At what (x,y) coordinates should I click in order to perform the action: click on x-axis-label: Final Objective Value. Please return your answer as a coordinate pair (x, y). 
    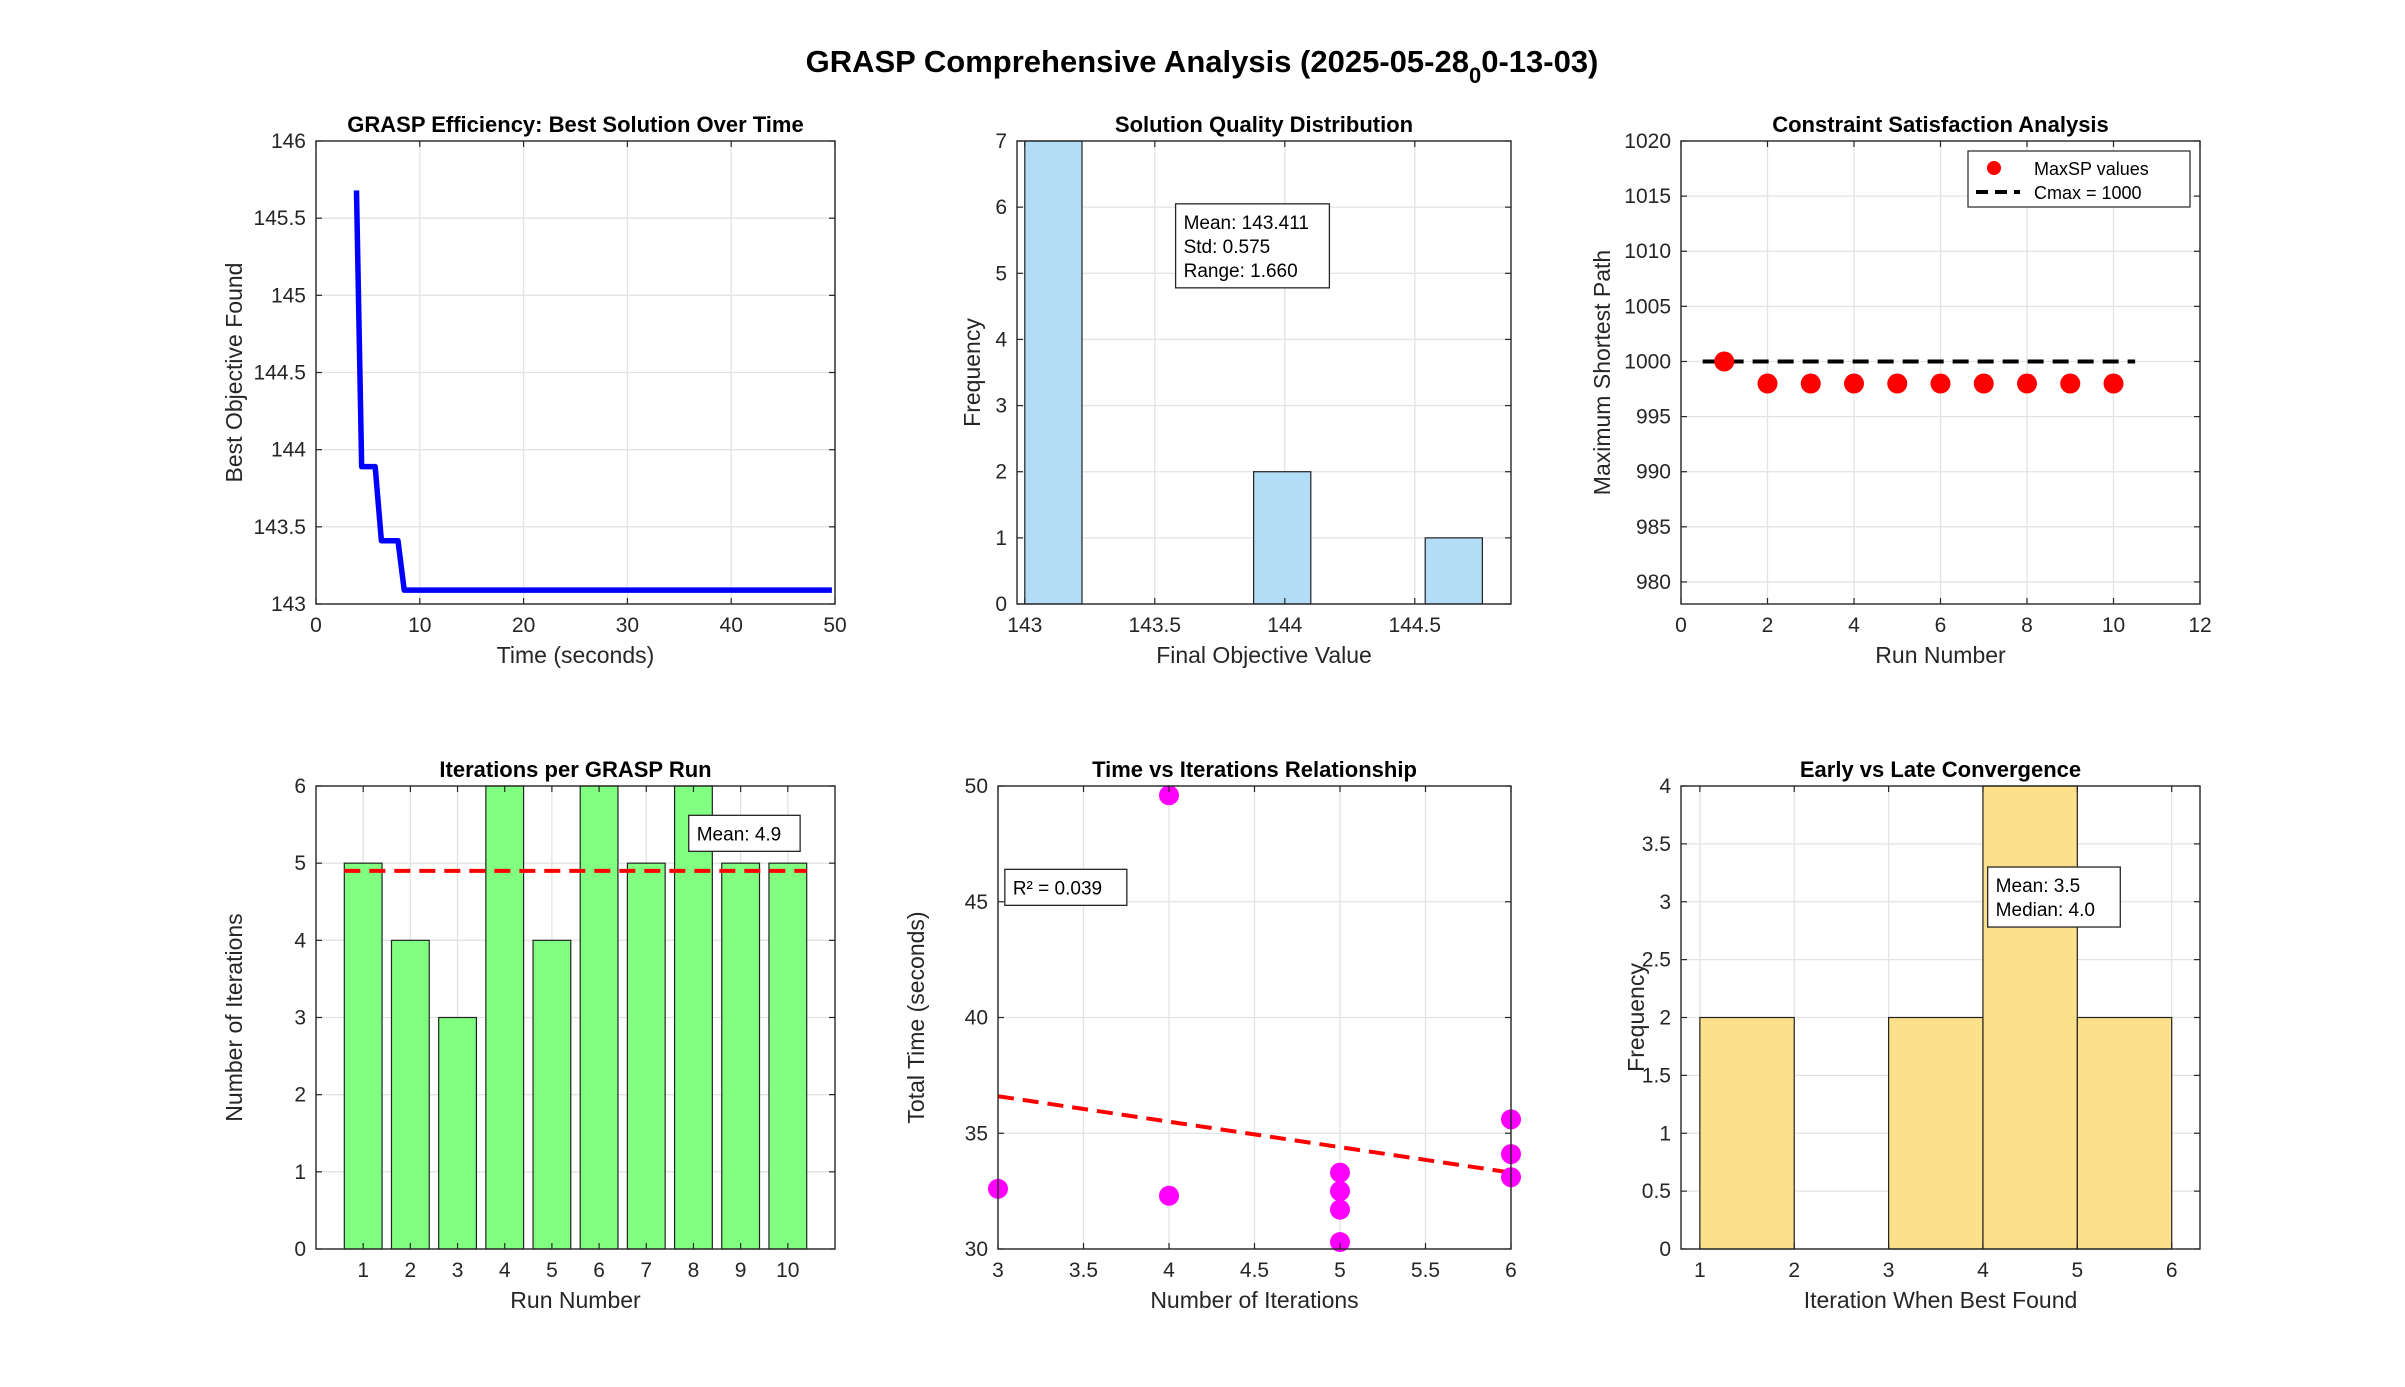
    Looking at the image, I should click on (1264, 655).